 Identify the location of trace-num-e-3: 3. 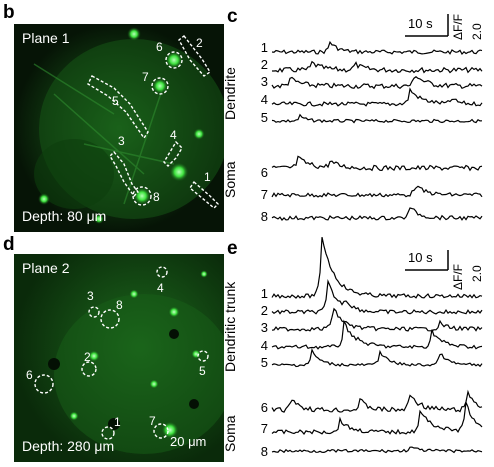
(264, 327).